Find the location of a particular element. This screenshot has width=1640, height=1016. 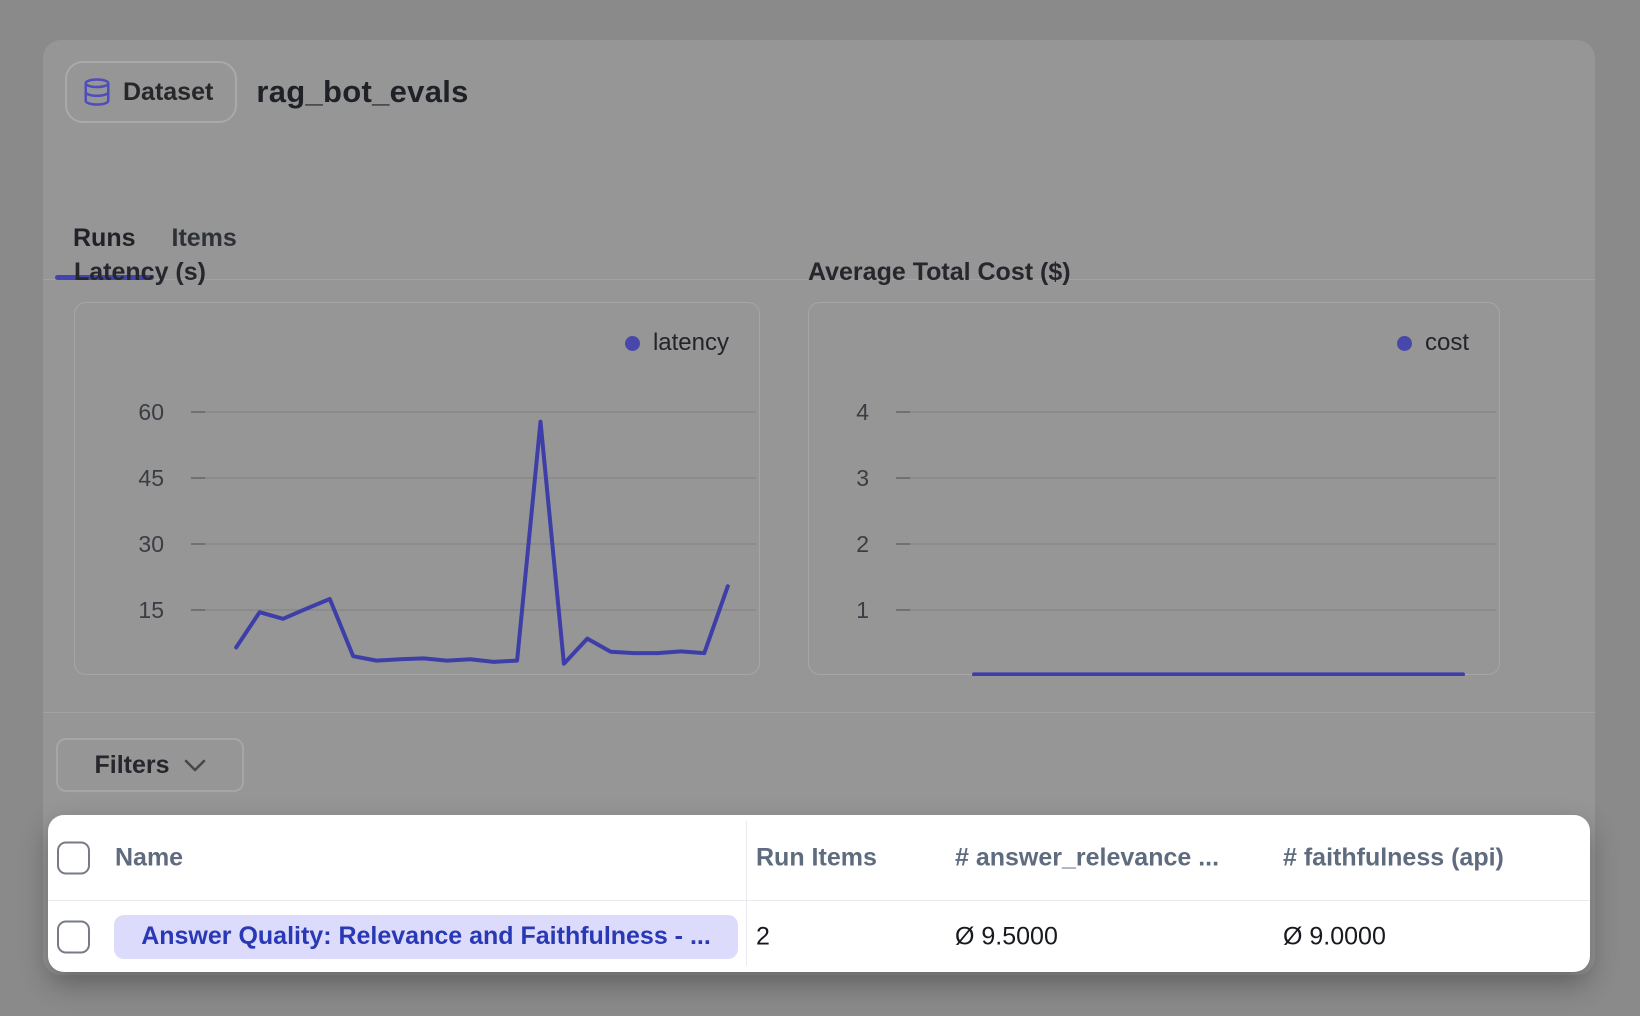

cost-legend: cost is located at coordinates (1432, 343).